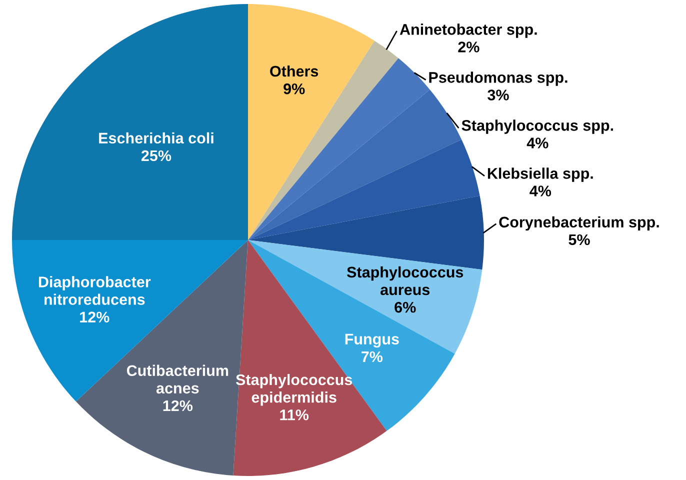  What do you see at coordinates (405, 307) in the screenshot?
I see `data-label: 6%` at bounding box center [405, 307].